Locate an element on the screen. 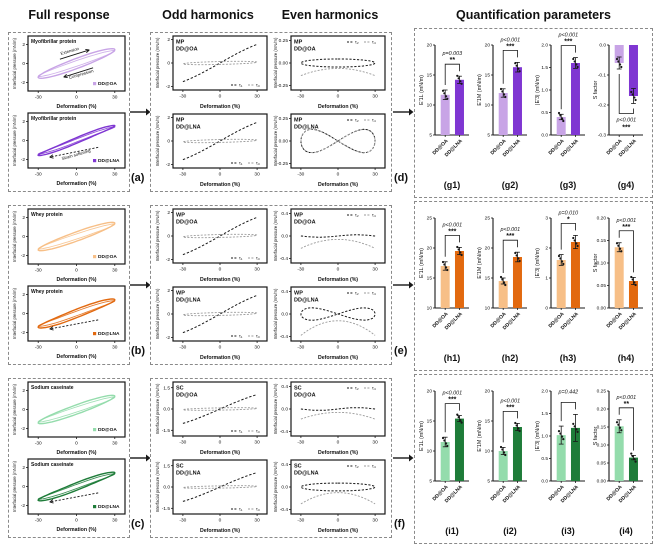 The height and width of the screenshot is (550, 657). sample-abbr: MP is located at coordinates (298, 43).